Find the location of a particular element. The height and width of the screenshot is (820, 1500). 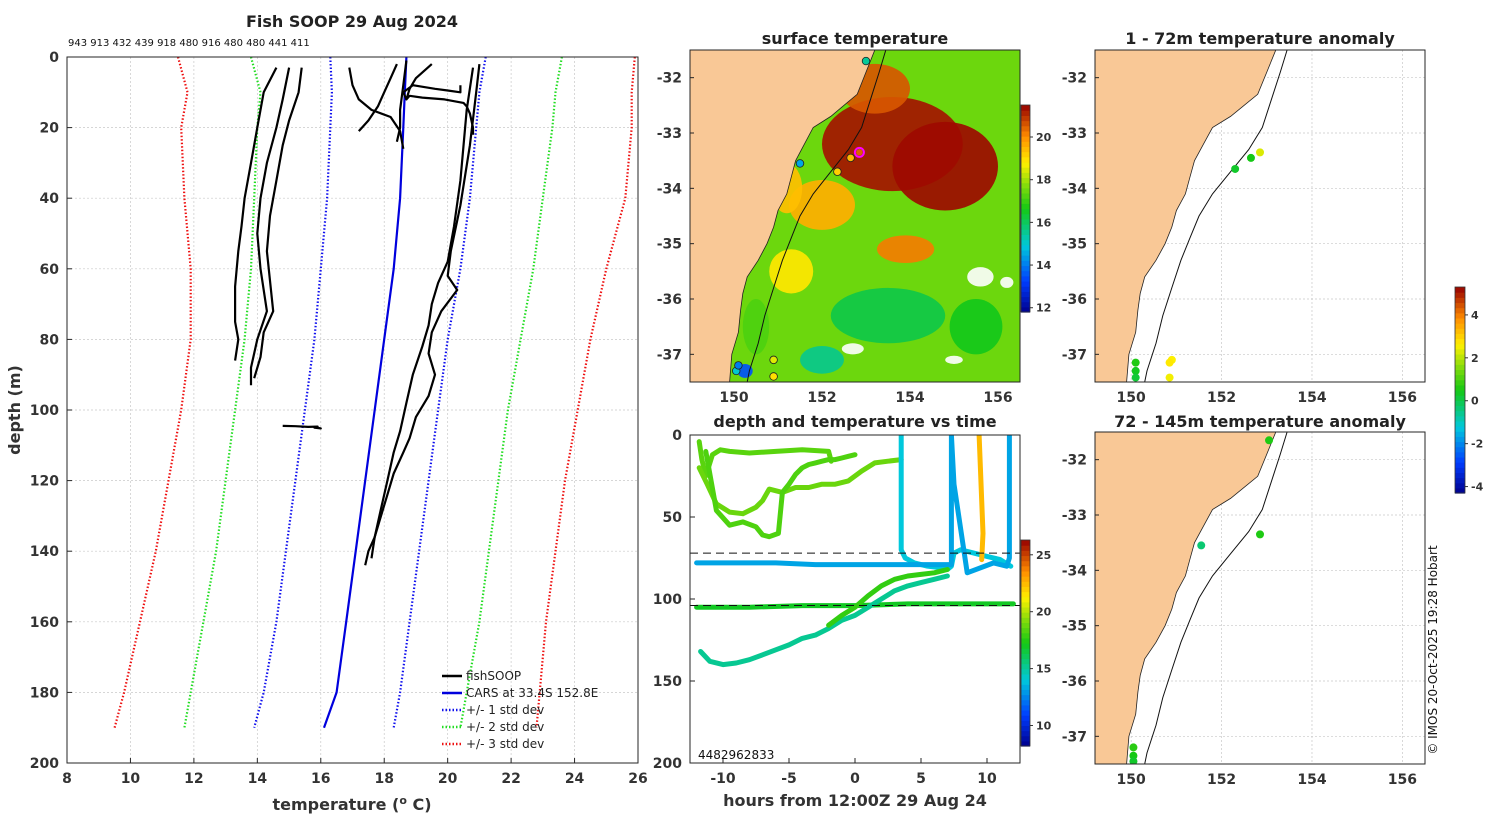

timedepth-x-tick-label: -5 is located at coordinates (789, 779).